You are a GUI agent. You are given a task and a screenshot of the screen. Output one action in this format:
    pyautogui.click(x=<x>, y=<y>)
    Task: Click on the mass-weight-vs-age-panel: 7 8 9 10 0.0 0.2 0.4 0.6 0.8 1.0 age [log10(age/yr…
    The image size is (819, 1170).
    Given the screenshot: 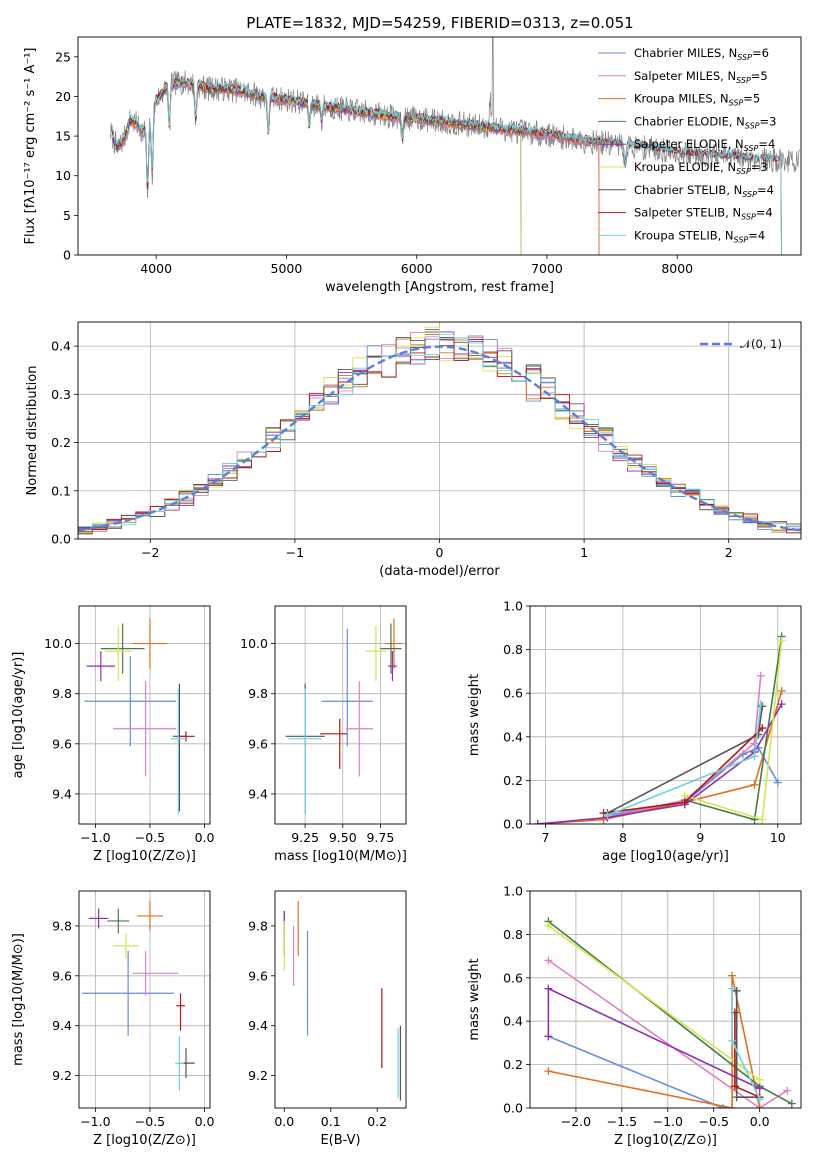 What is the action you would take?
    pyautogui.click(x=634, y=731)
    